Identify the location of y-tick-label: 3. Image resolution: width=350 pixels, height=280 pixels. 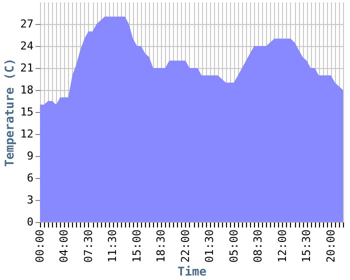
(30, 200).